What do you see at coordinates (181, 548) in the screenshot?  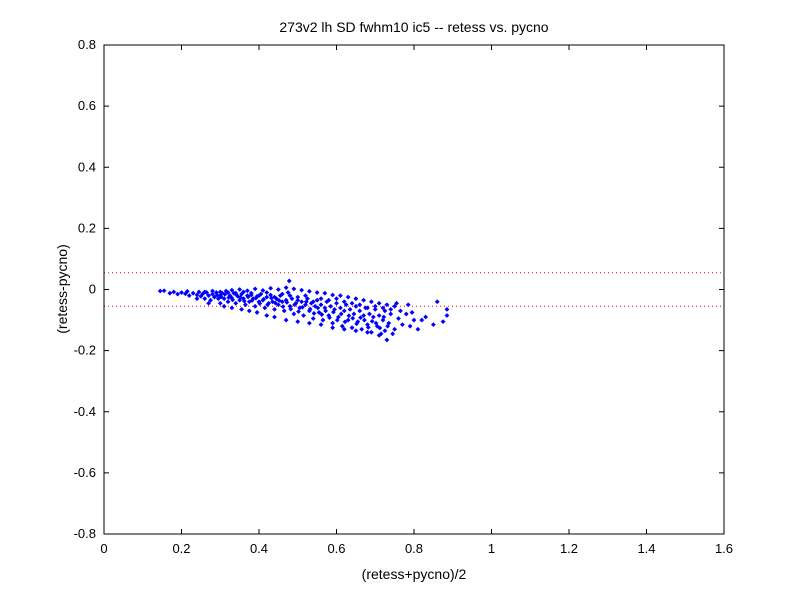 I see `x-tick-label: 0.2` at bounding box center [181, 548].